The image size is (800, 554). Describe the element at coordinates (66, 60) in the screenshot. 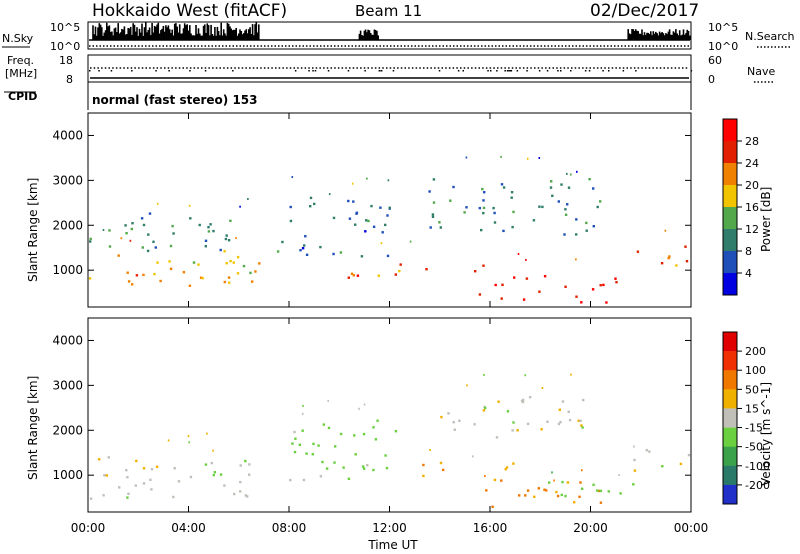

I see `freq-left-tick-high: 18` at that location.